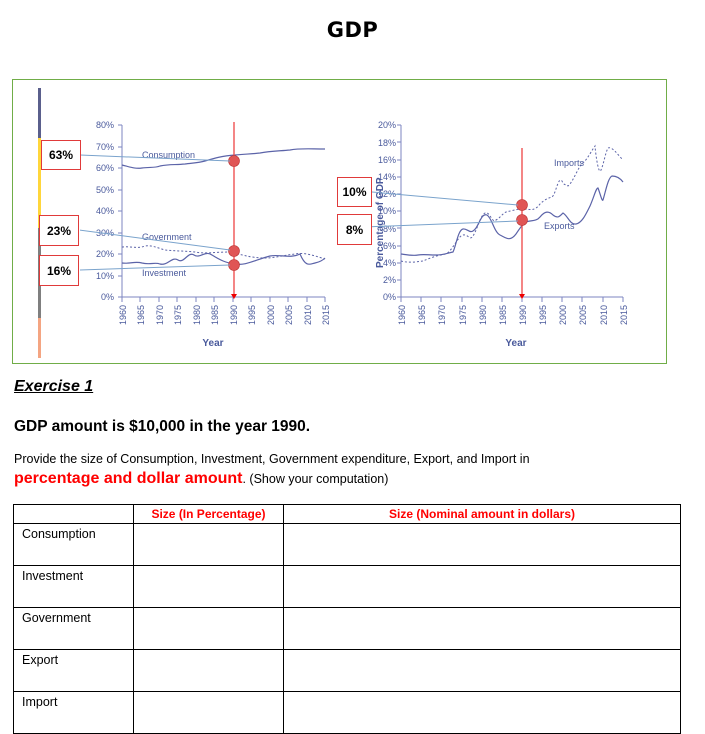  I want to click on callout-investment: 16%, so click(59, 270).